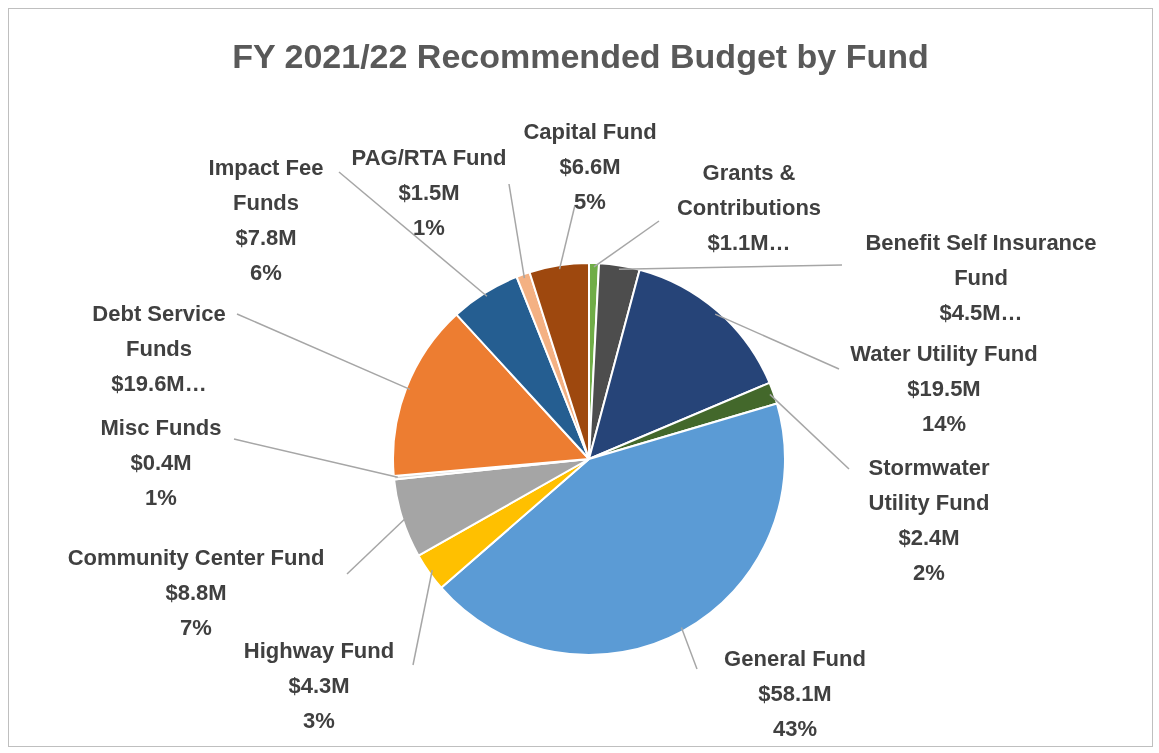  What do you see at coordinates (590, 167) in the screenshot?
I see `data-label: $6.6M` at bounding box center [590, 167].